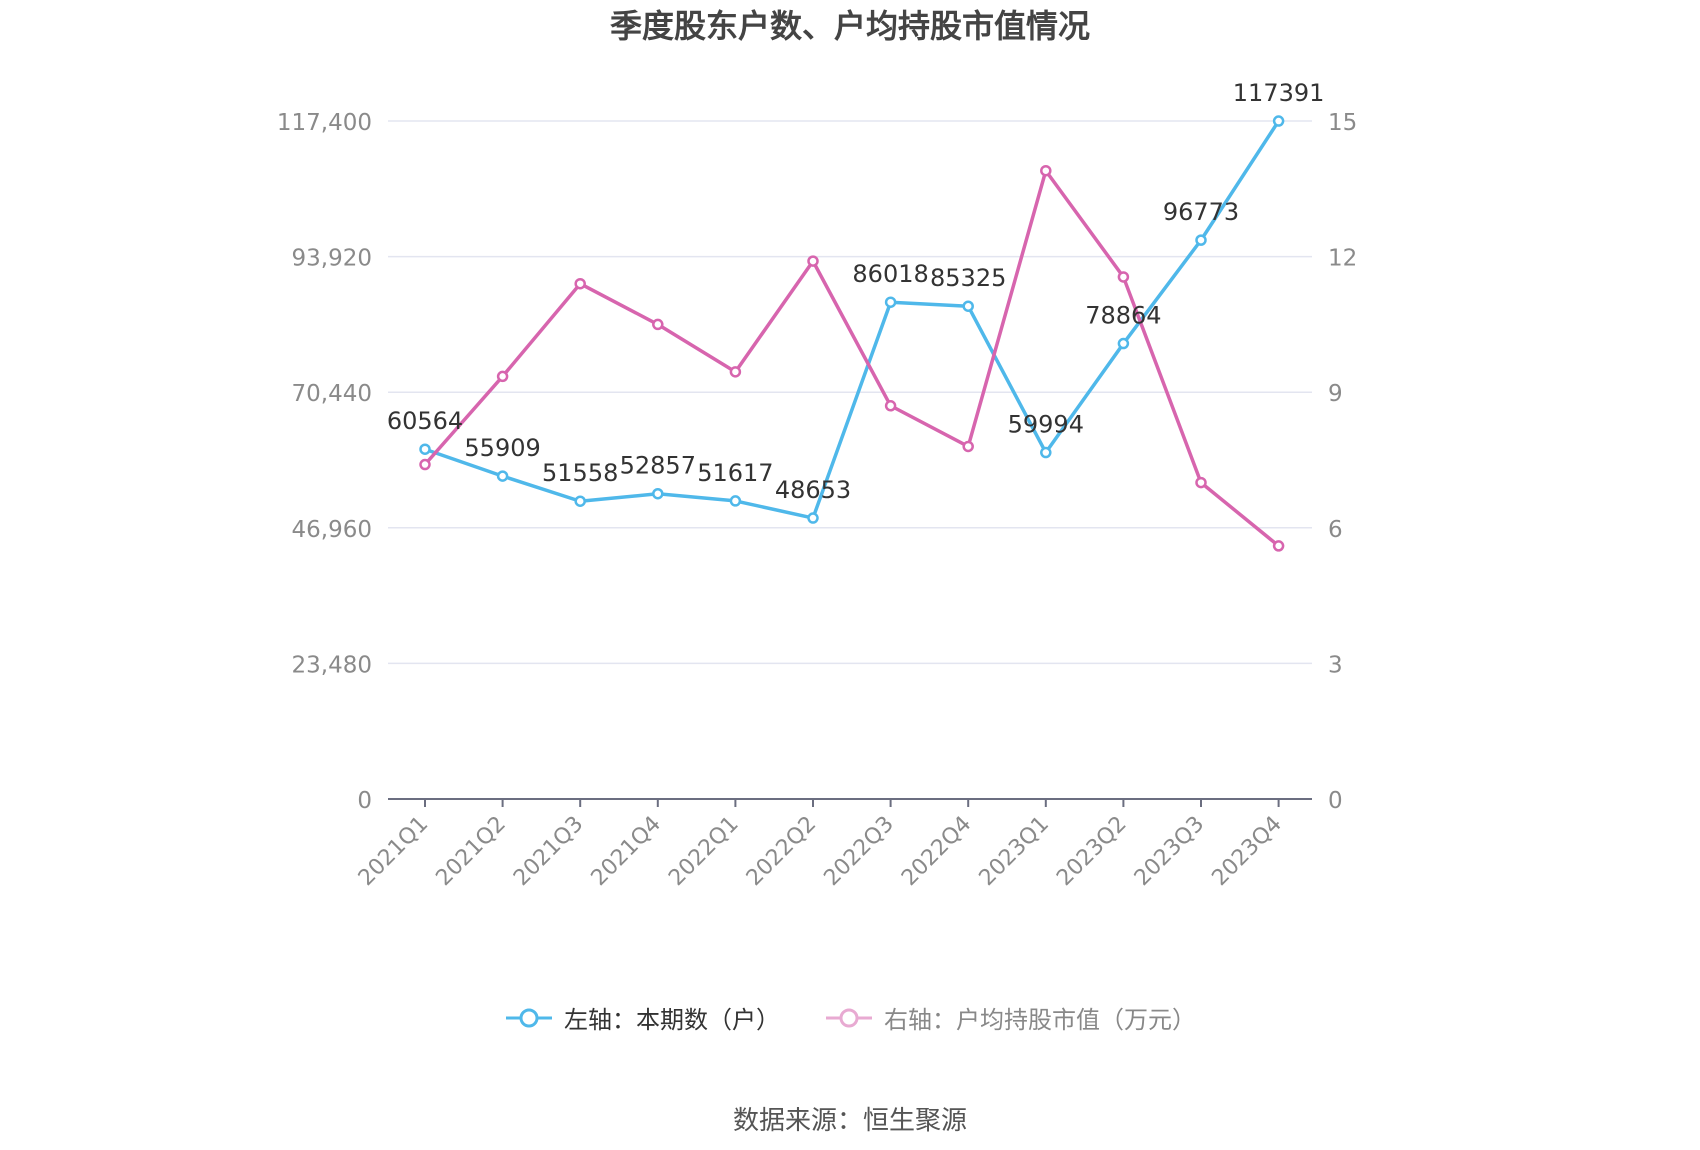 Image resolution: width=1700 pixels, height=1150 pixels. Describe the element at coordinates (849, 1121) in the screenshot. I see `source-note: 数据来源：恒生聚源` at that location.